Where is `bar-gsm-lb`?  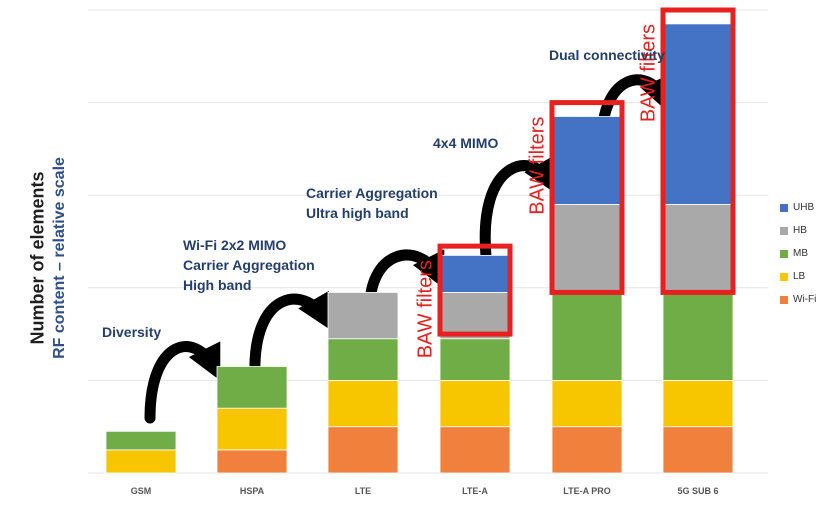 bar-gsm-lb is located at coordinates (141, 461).